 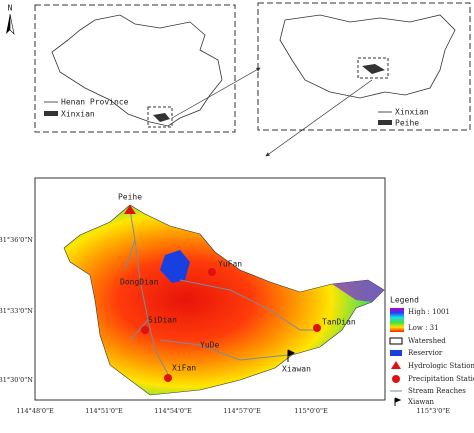 What do you see at coordinates (10, 8) in the screenshot?
I see `north-label: N` at bounding box center [10, 8].